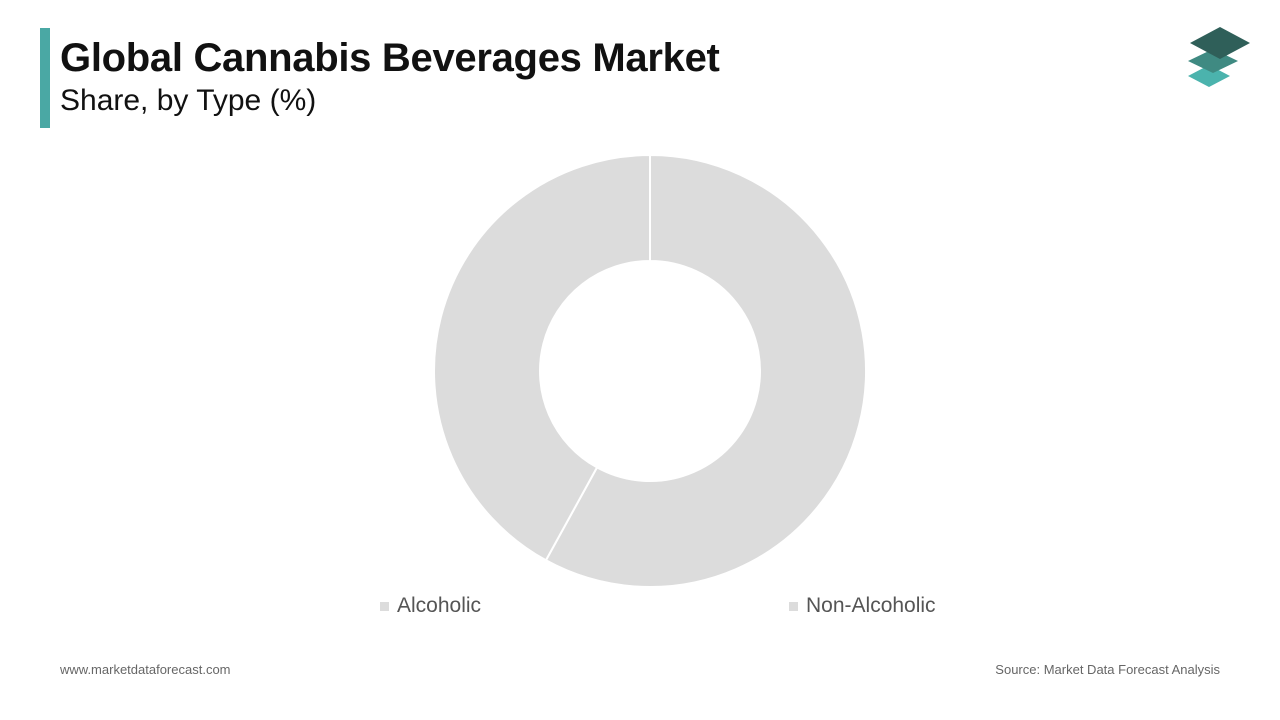 The width and height of the screenshot is (1280, 720). Describe the element at coordinates (542, 357) in the screenshot. I see `slice-alcoholic` at that location.